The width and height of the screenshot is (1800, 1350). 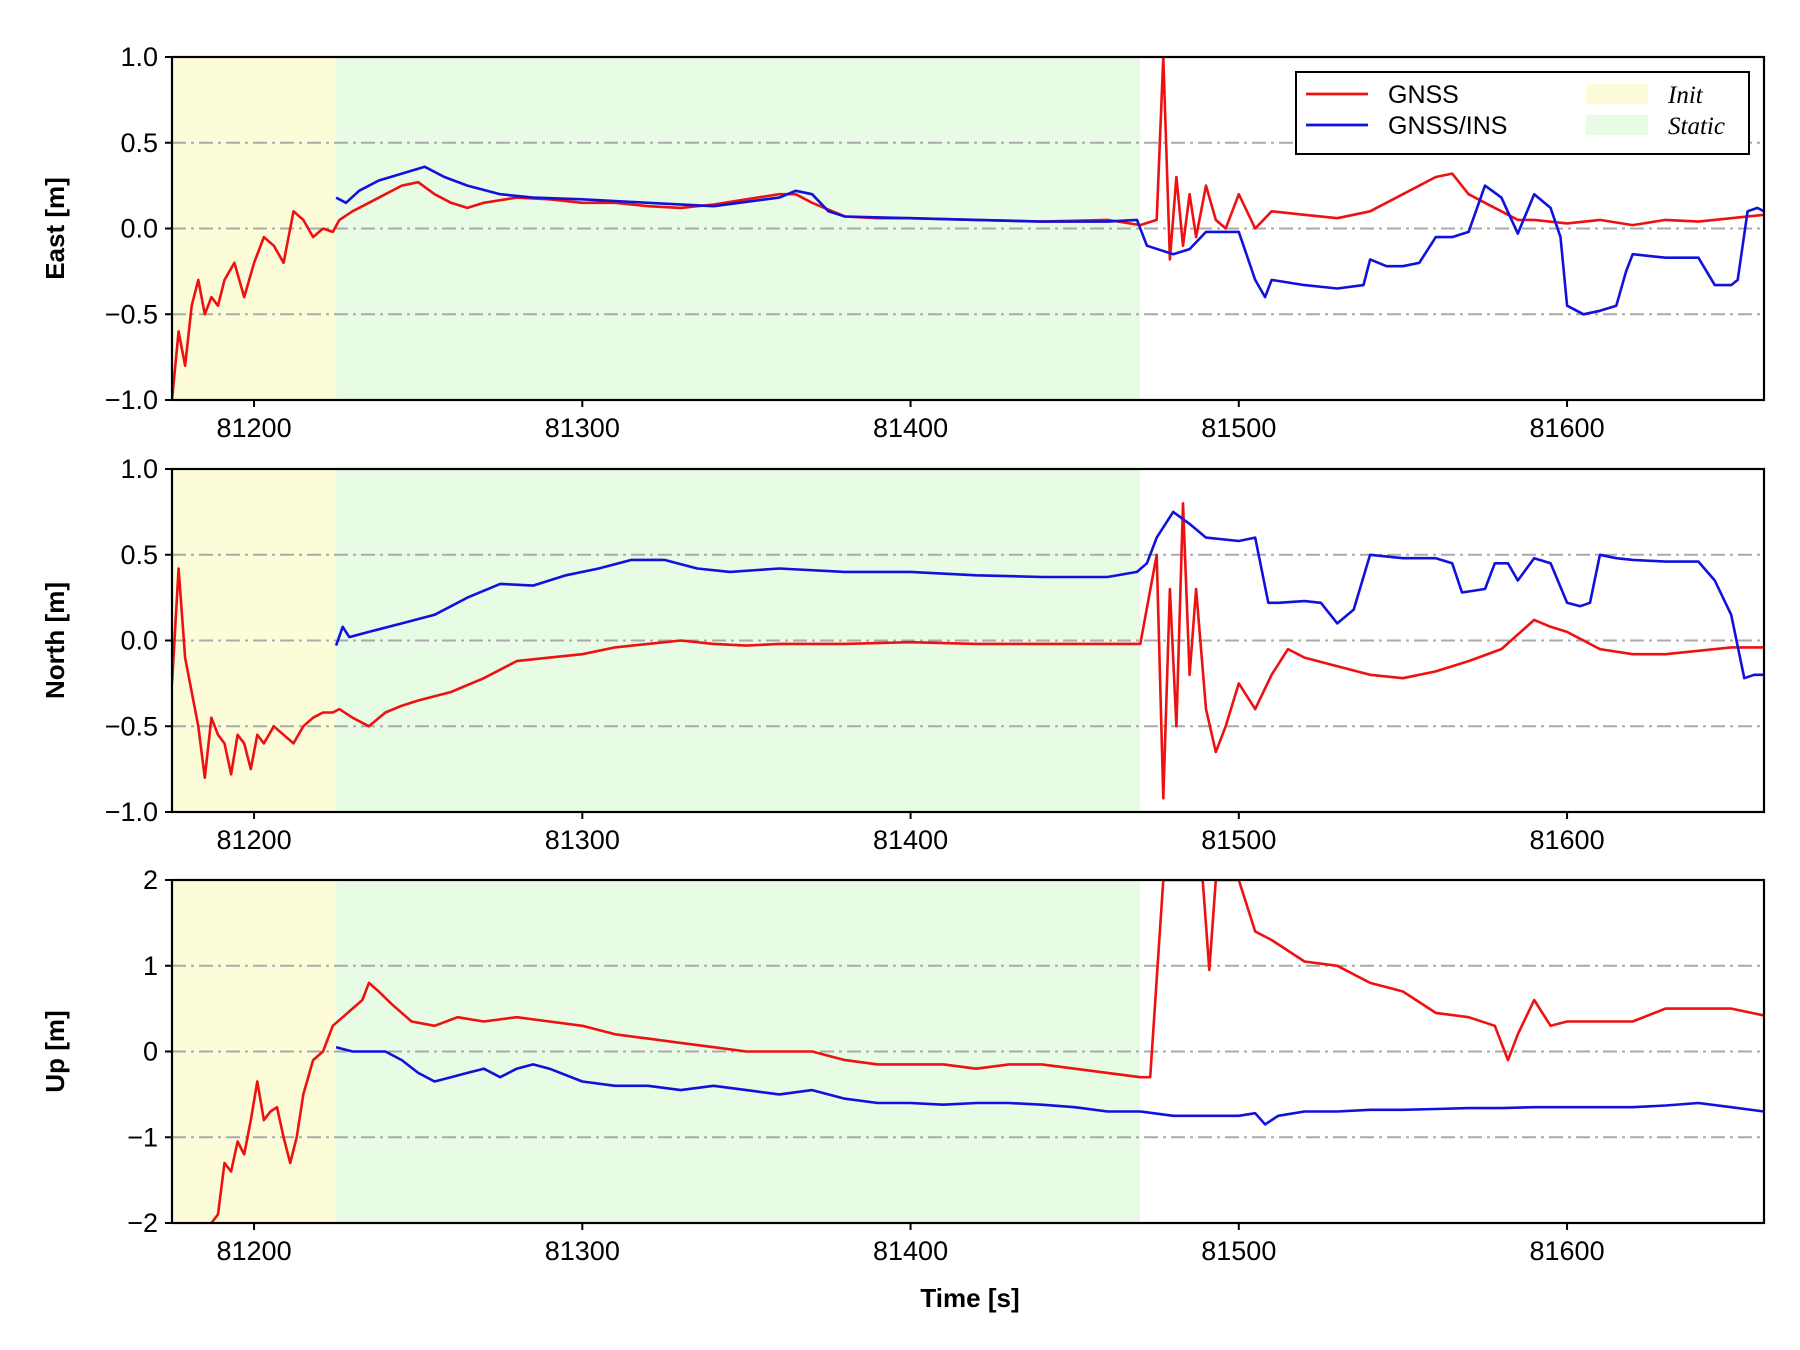 I want to click on y-axis-label: North [m], so click(x=55, y=640).